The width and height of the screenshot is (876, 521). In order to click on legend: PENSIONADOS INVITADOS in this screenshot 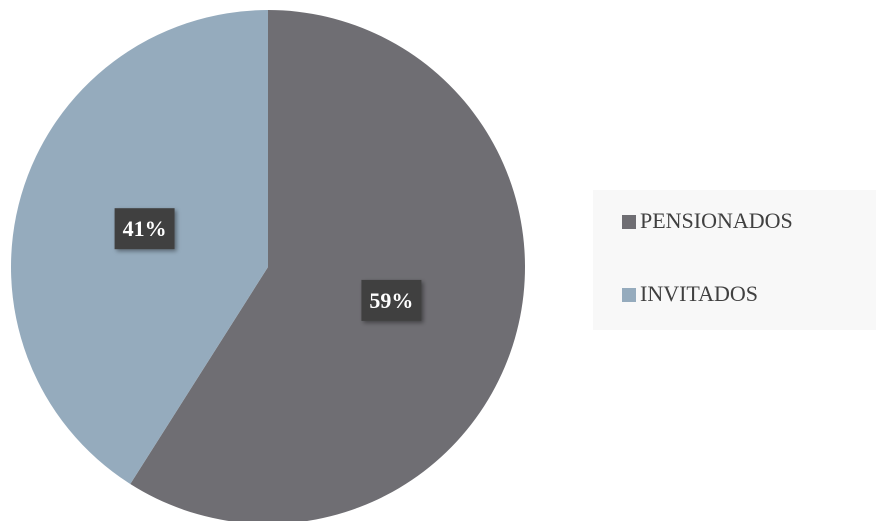, I will do `click(707, 257)`.